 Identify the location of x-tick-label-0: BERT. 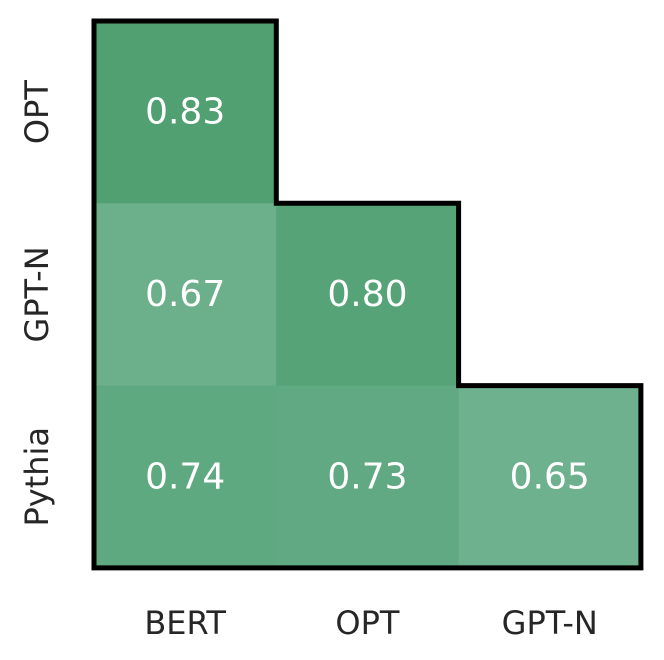
(185, 623).